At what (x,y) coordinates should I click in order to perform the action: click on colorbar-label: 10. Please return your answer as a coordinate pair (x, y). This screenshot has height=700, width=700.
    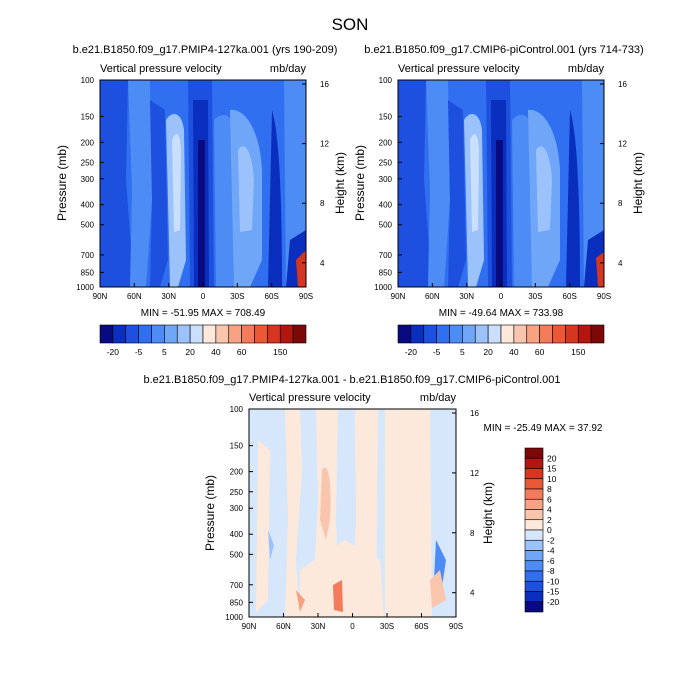
    Looking at the image, I should click on (552, 479).